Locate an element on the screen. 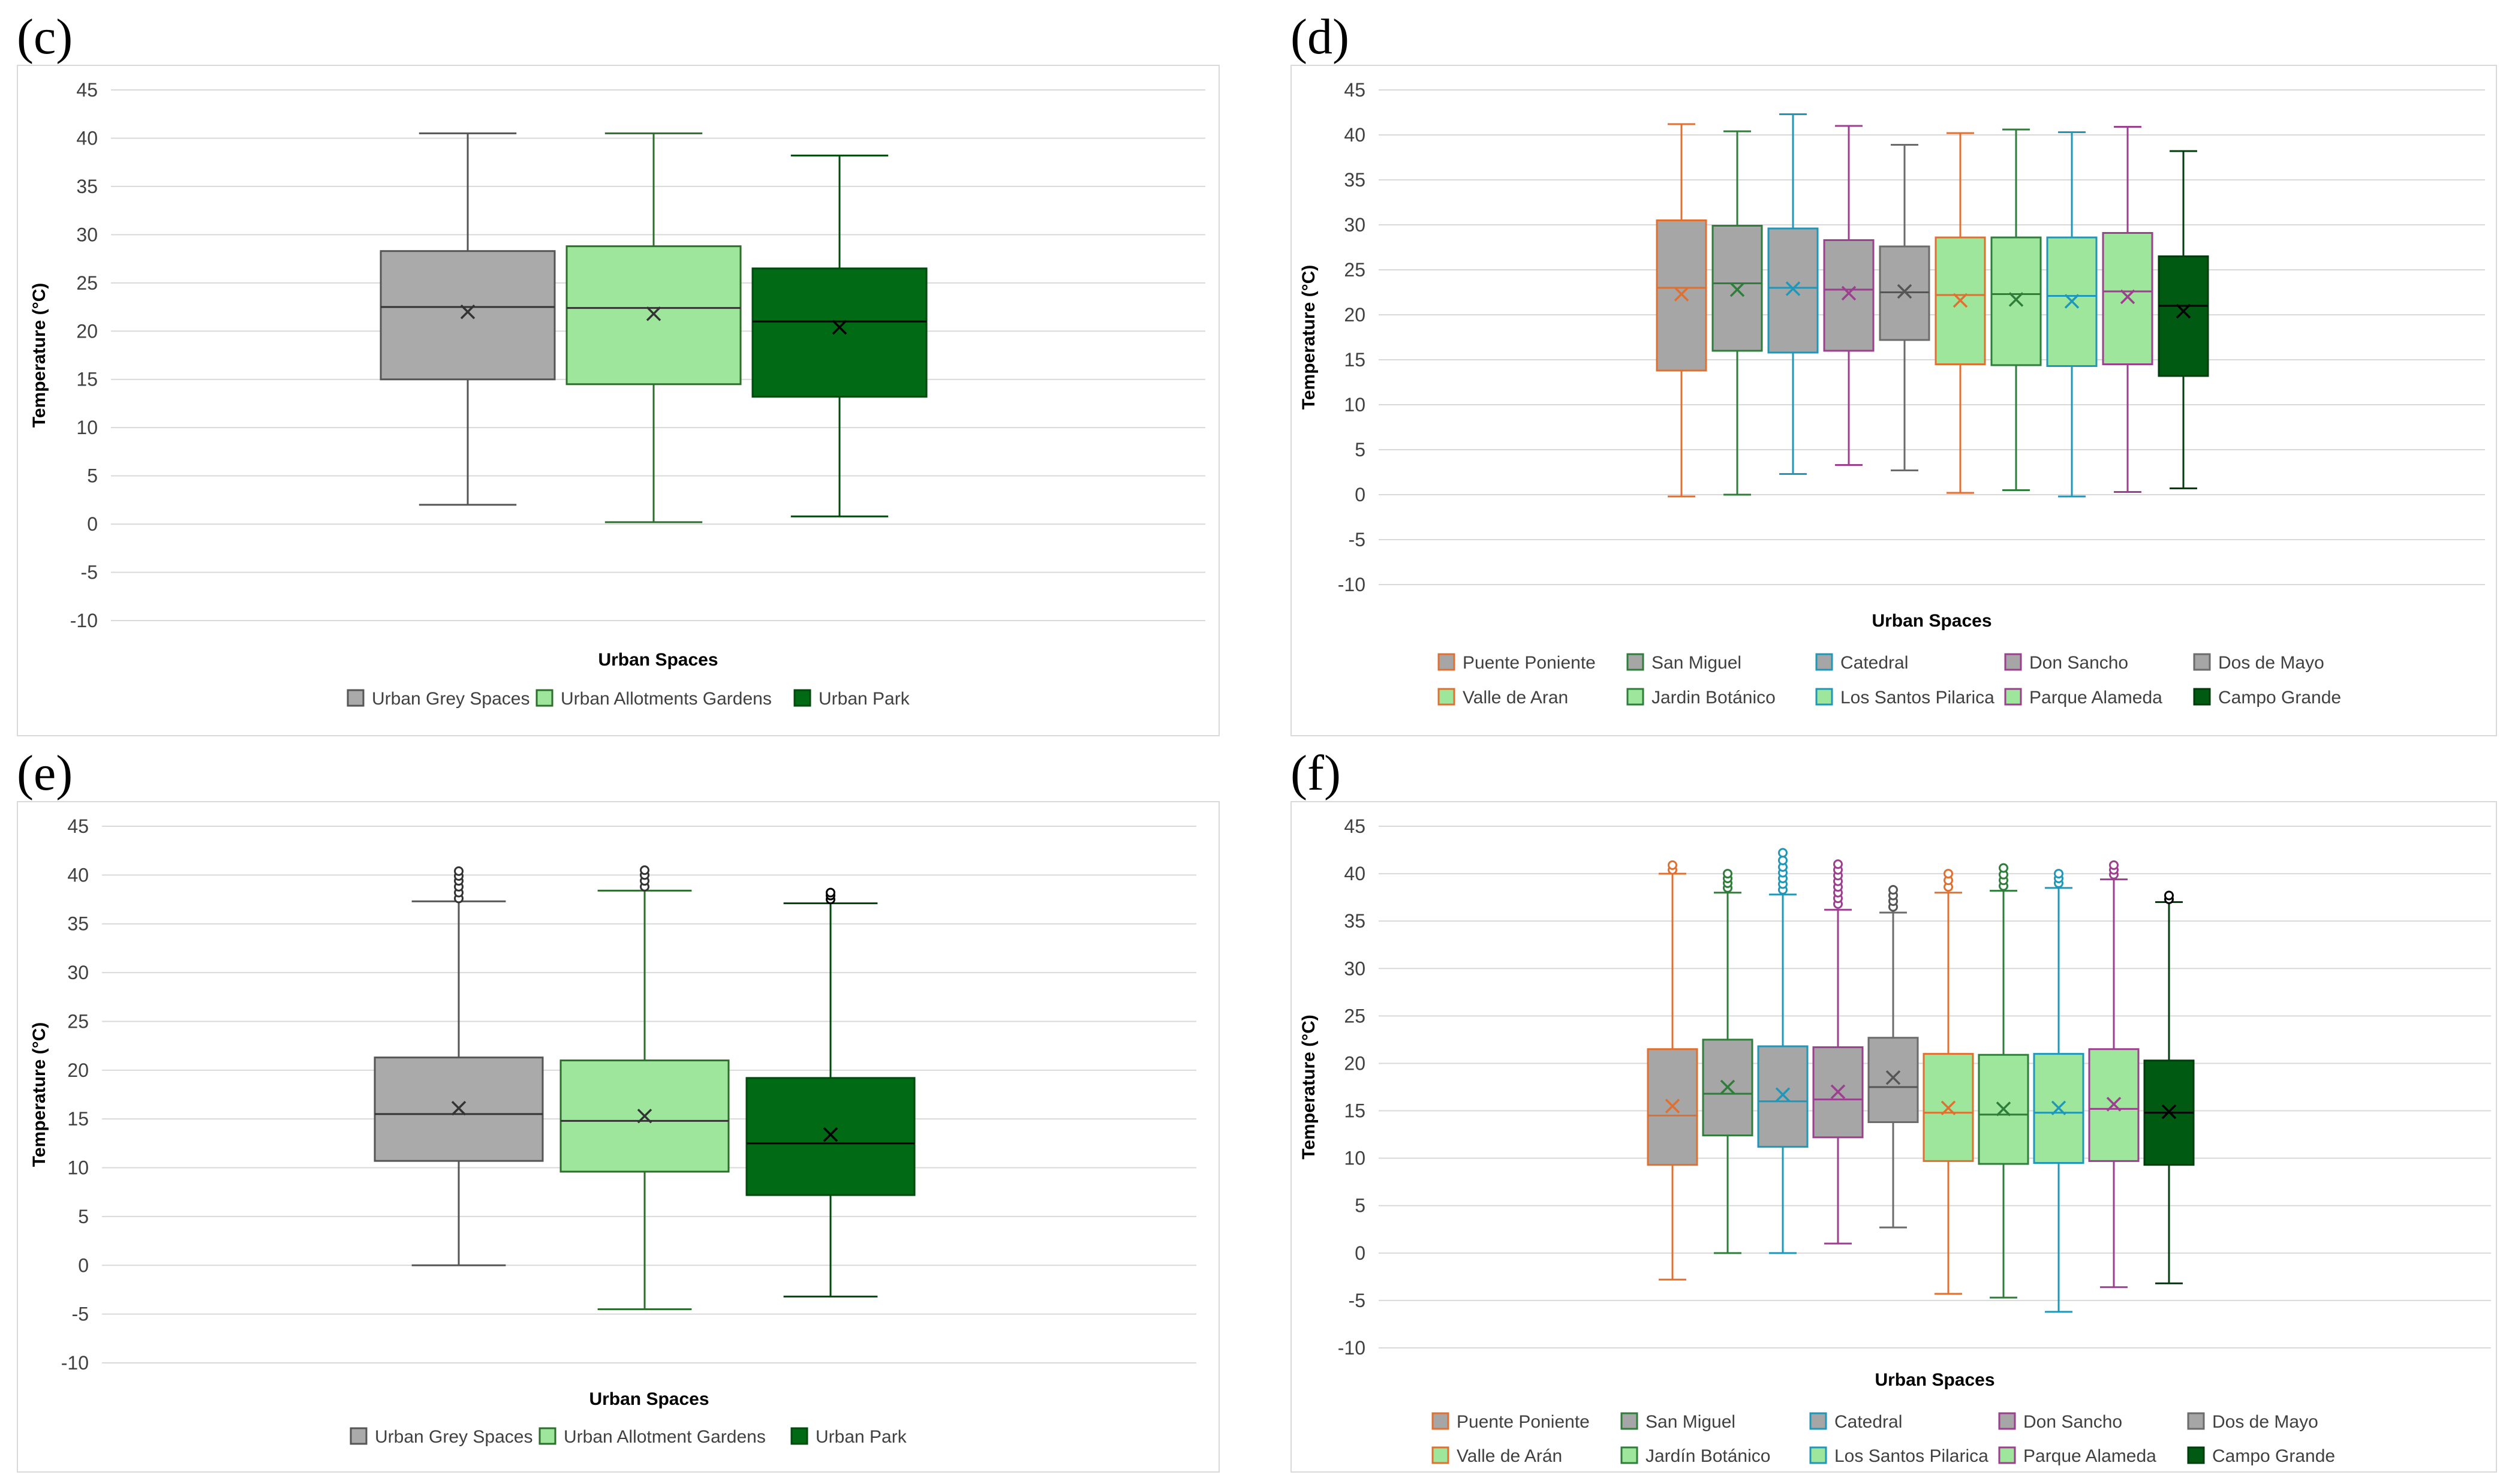 The width and height of the screenshot is (2515, 1484). box-jardin-bot-nico is located at coordinates (2016, 309).